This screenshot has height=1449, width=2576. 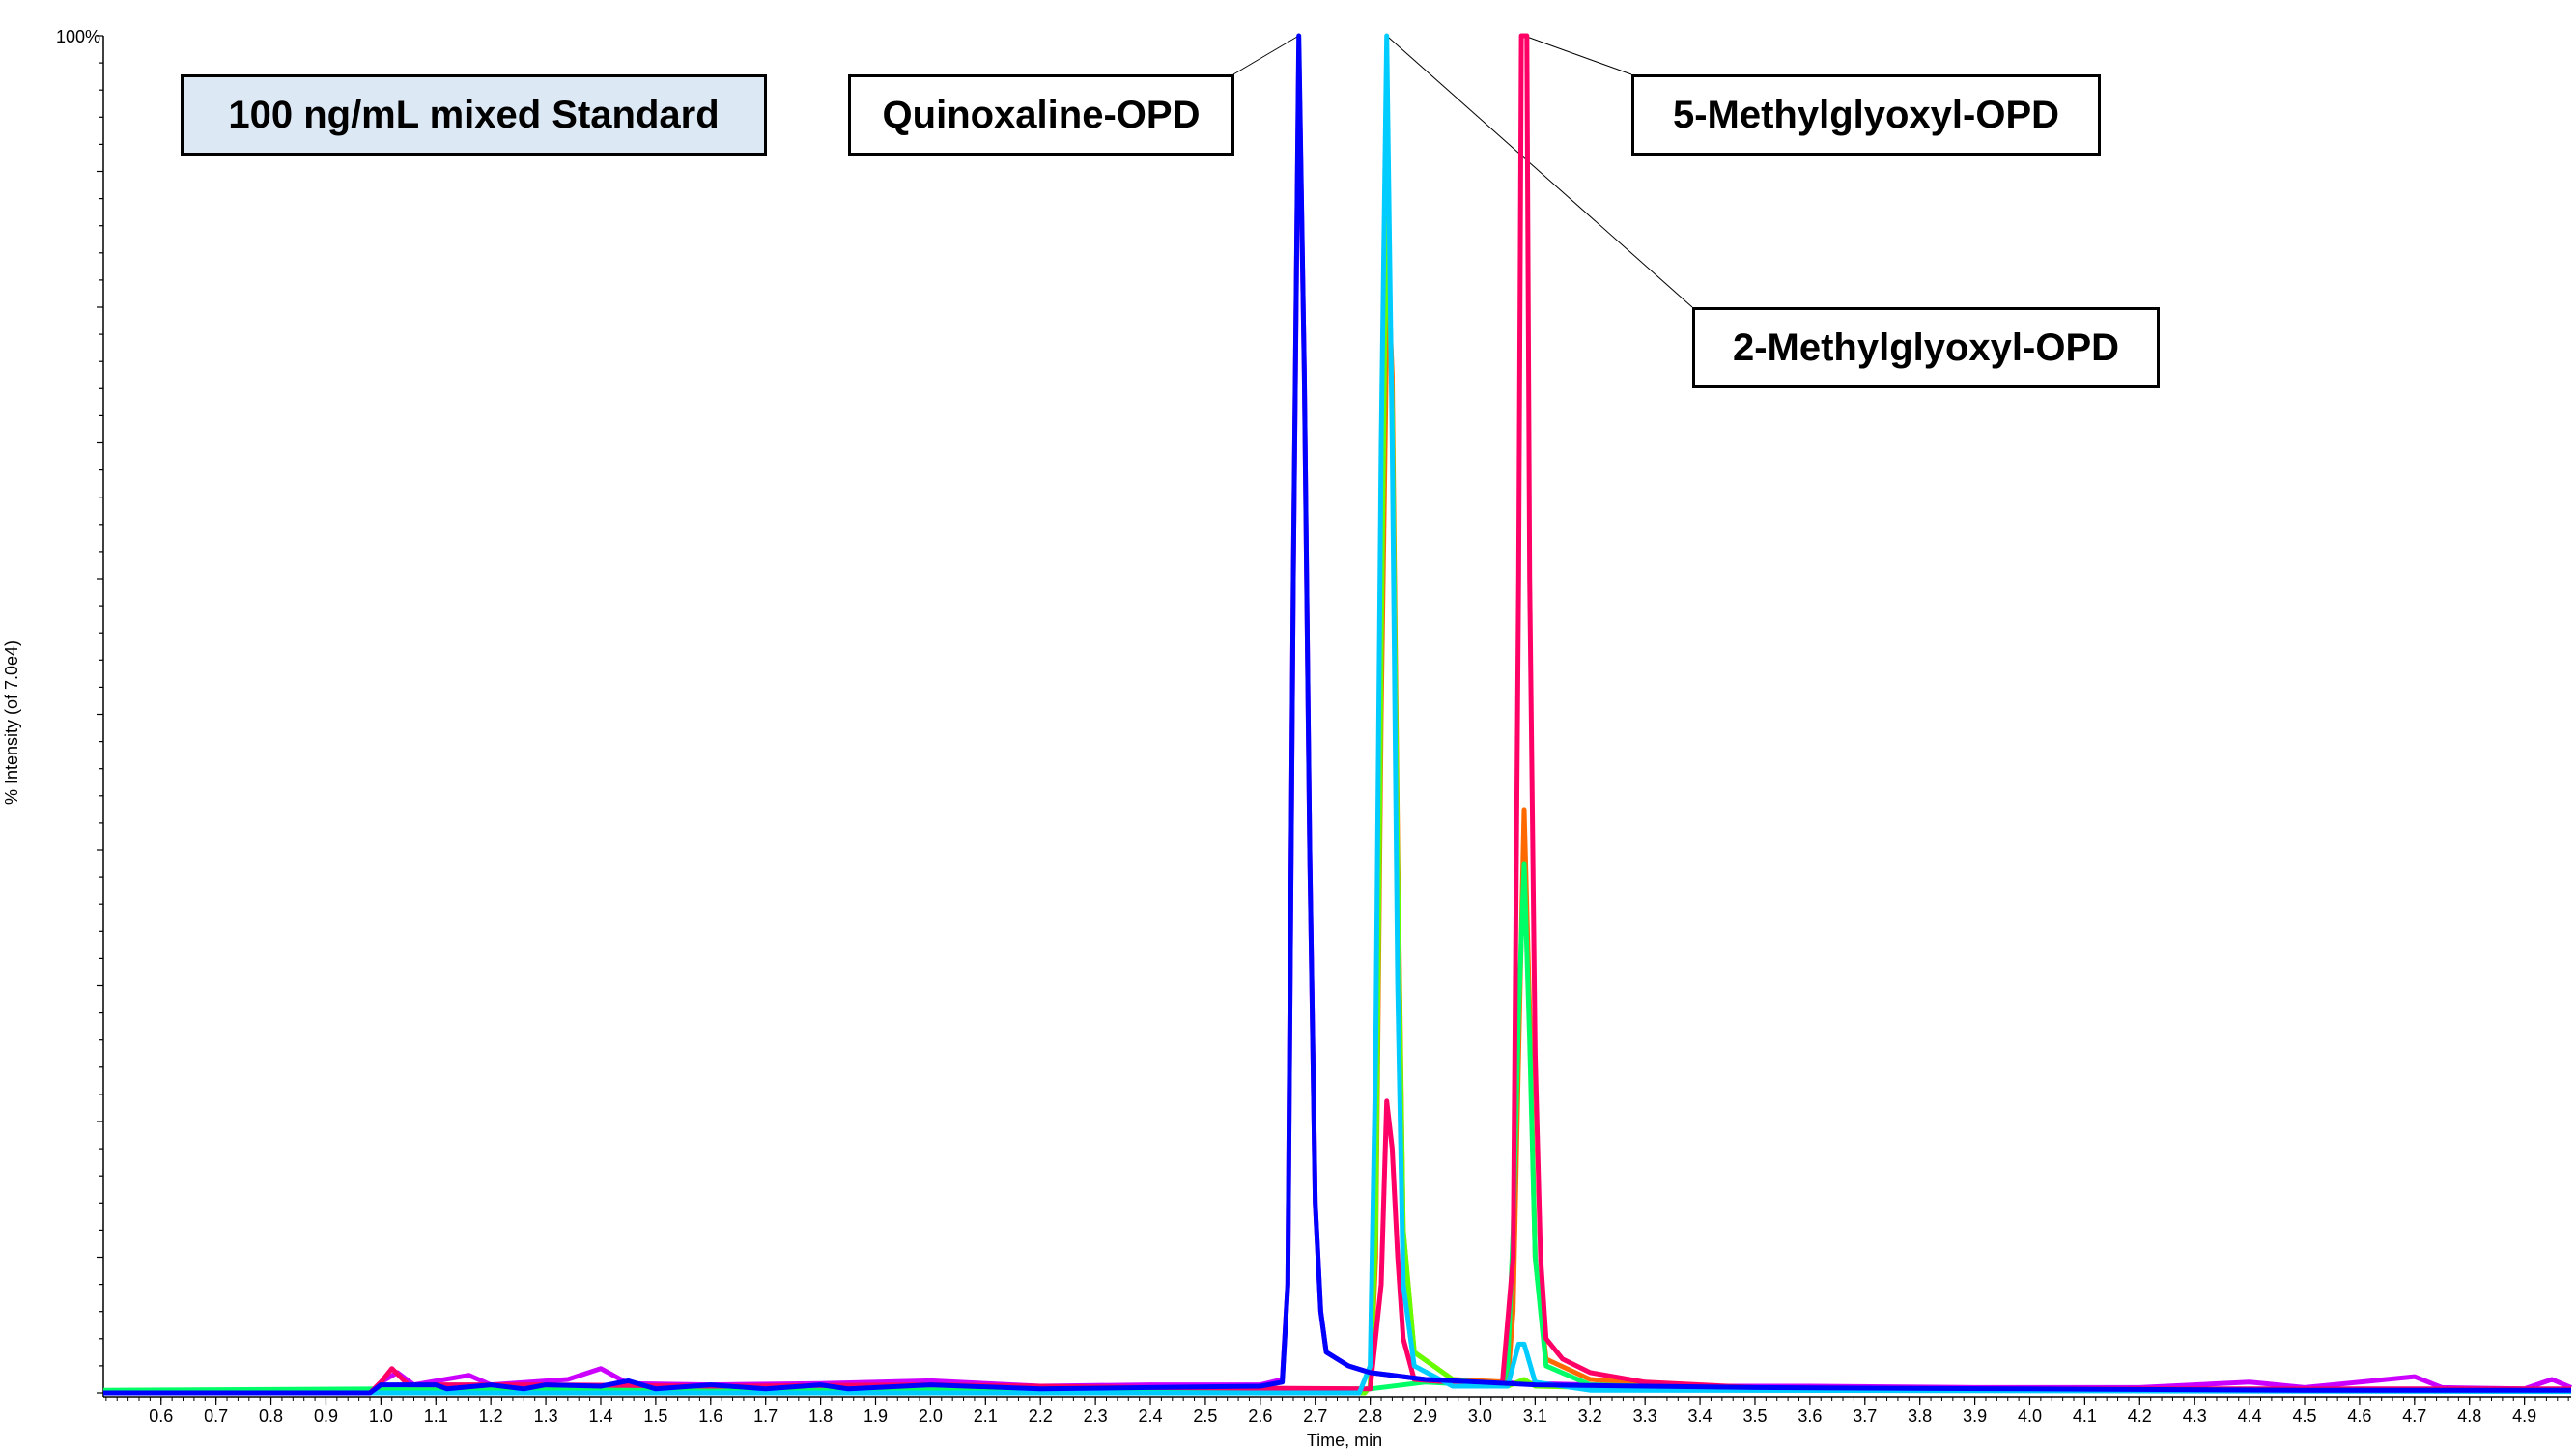 I want to click on x-tick-label: 1.1, so click(x=436, y=1416).